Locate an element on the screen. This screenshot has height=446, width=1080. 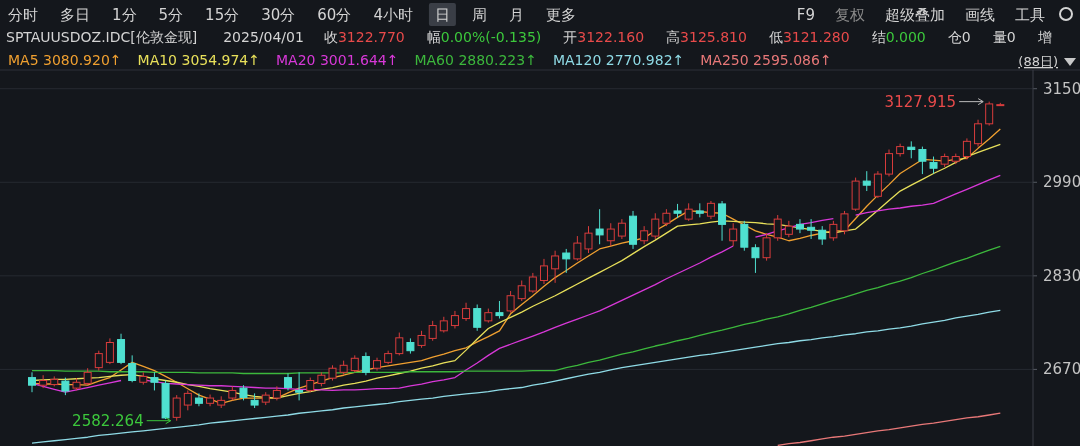
text: 低3121.280 is located at coordinates (809, 37).